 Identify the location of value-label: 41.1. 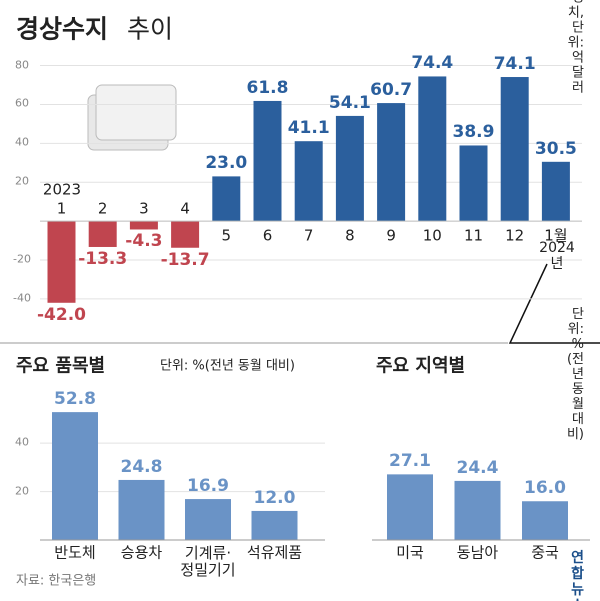
(308, 128).